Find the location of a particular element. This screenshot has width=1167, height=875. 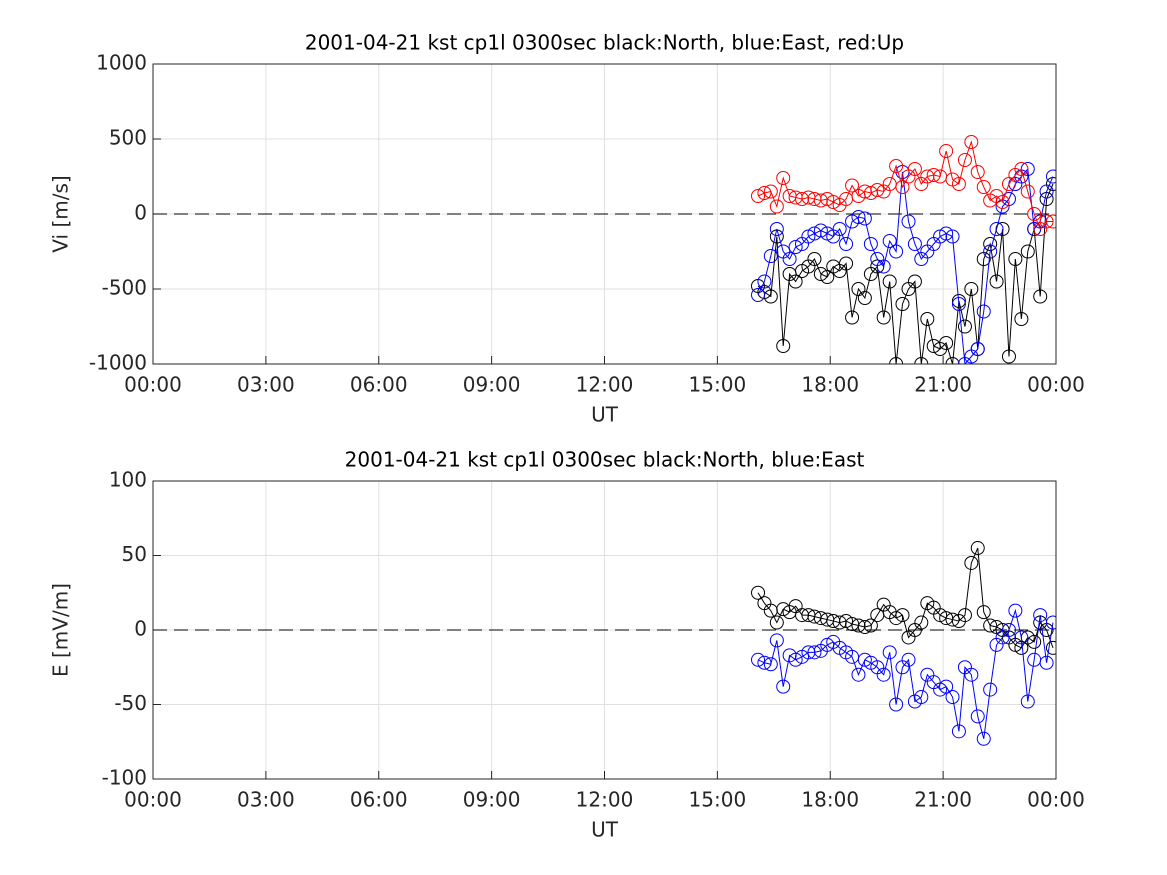

y-tick-label: -500 is located at coordinates (124, 288).